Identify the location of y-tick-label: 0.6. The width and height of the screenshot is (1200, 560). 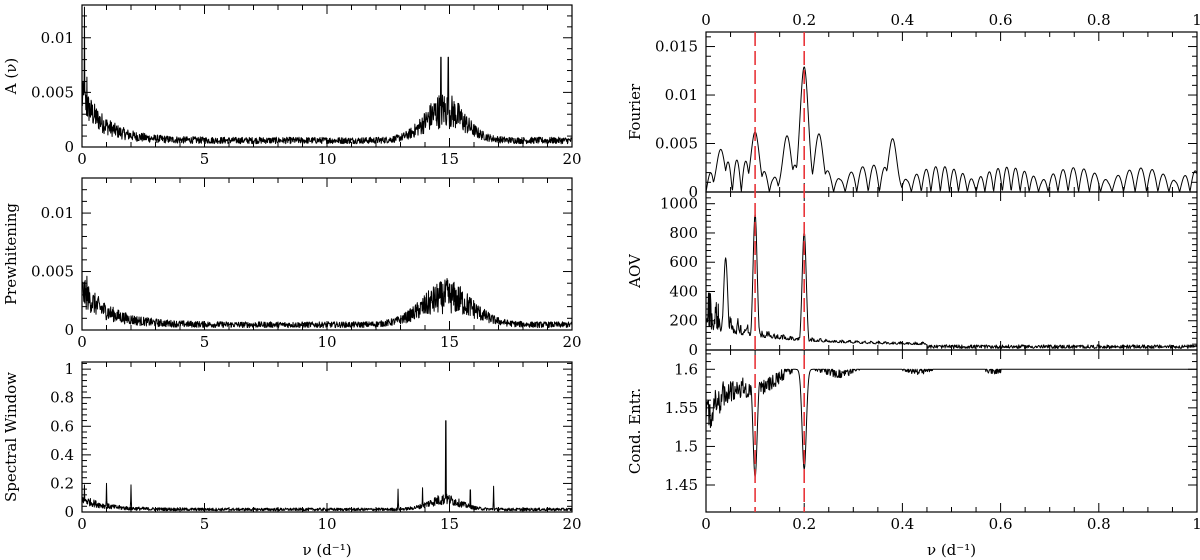
(62, 426).